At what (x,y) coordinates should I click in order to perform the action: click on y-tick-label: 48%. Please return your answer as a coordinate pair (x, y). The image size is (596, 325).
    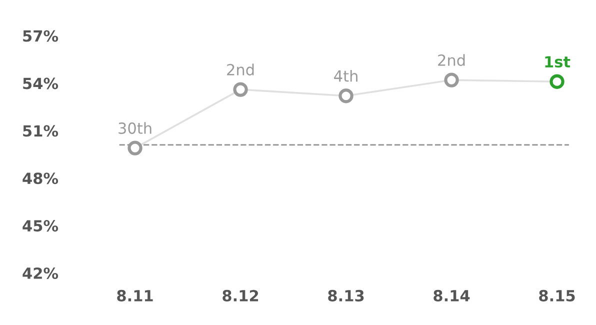
    Looking at the image, I should click on (40, 178).